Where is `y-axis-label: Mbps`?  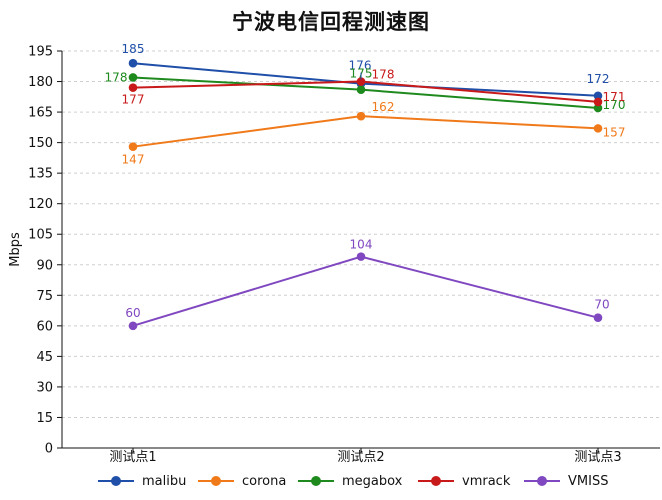
y-axis-label: Mbps is located at coordinates (15, 249).